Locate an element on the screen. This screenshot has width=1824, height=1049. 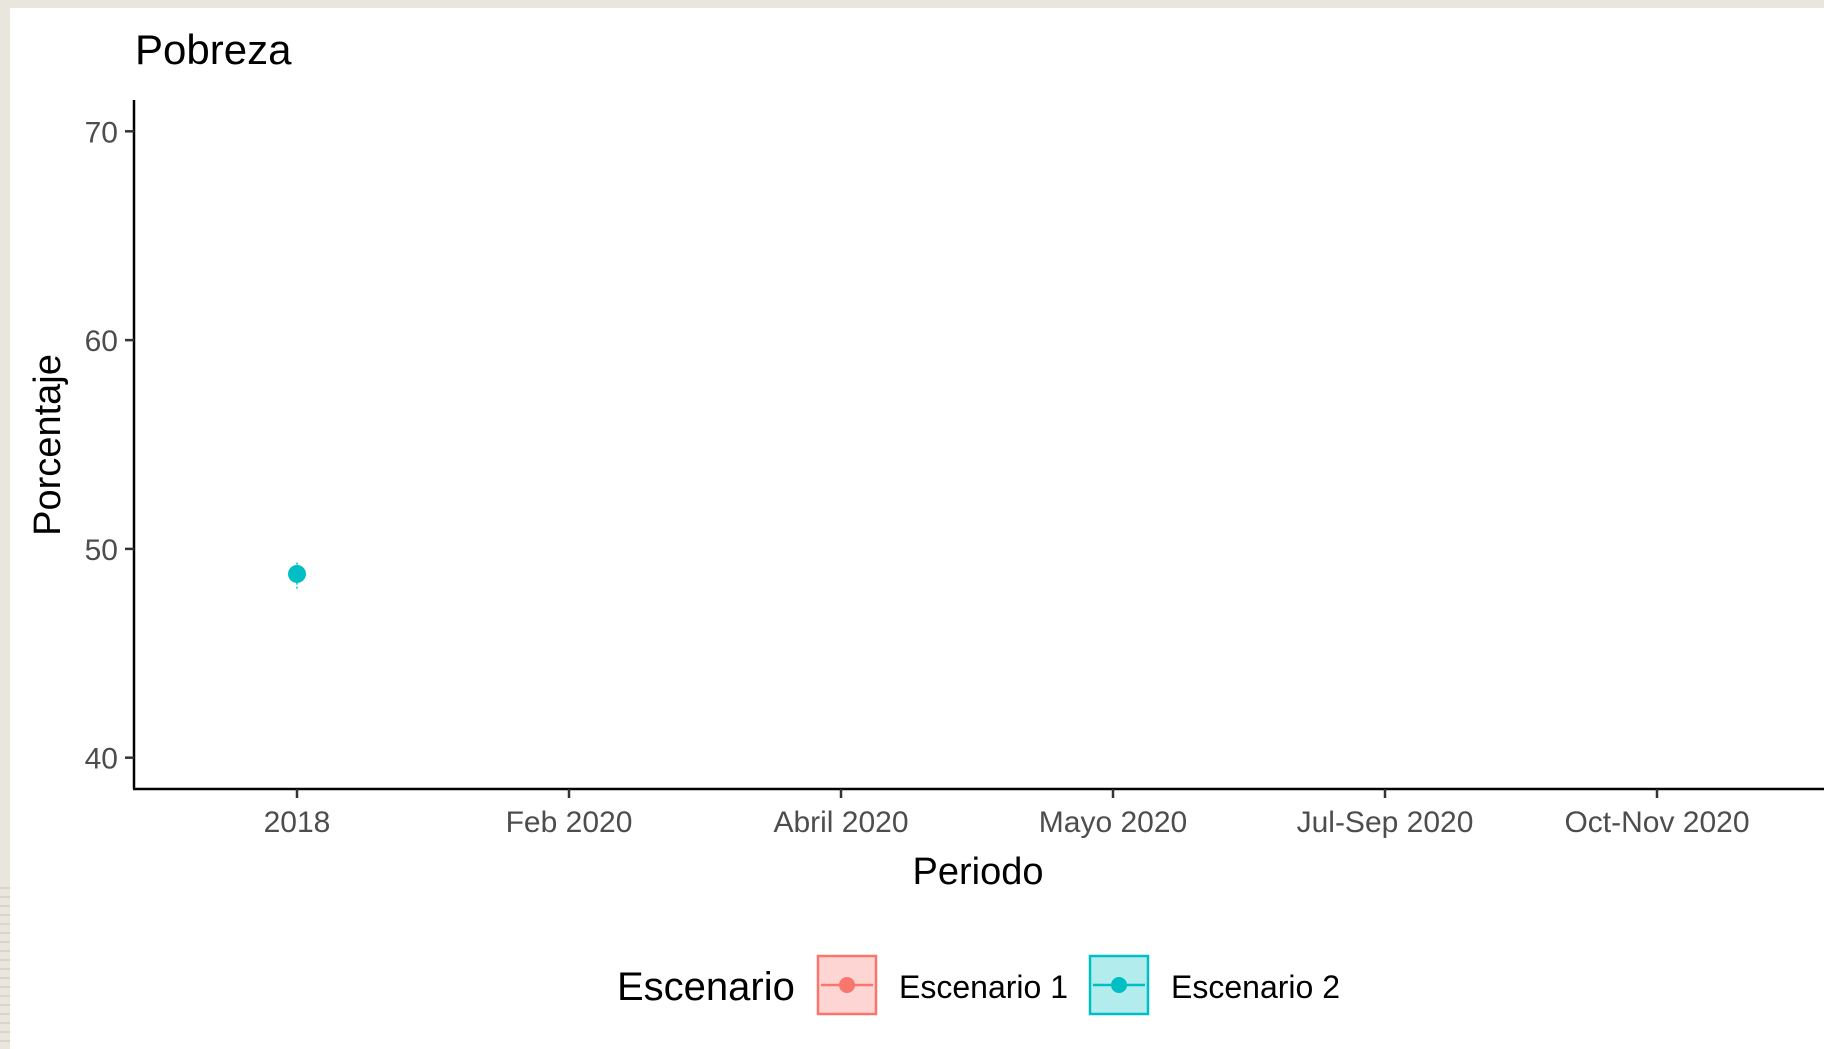
legend-item-escenario-2: Escenario 2 is located at coordinates (1214, 985).